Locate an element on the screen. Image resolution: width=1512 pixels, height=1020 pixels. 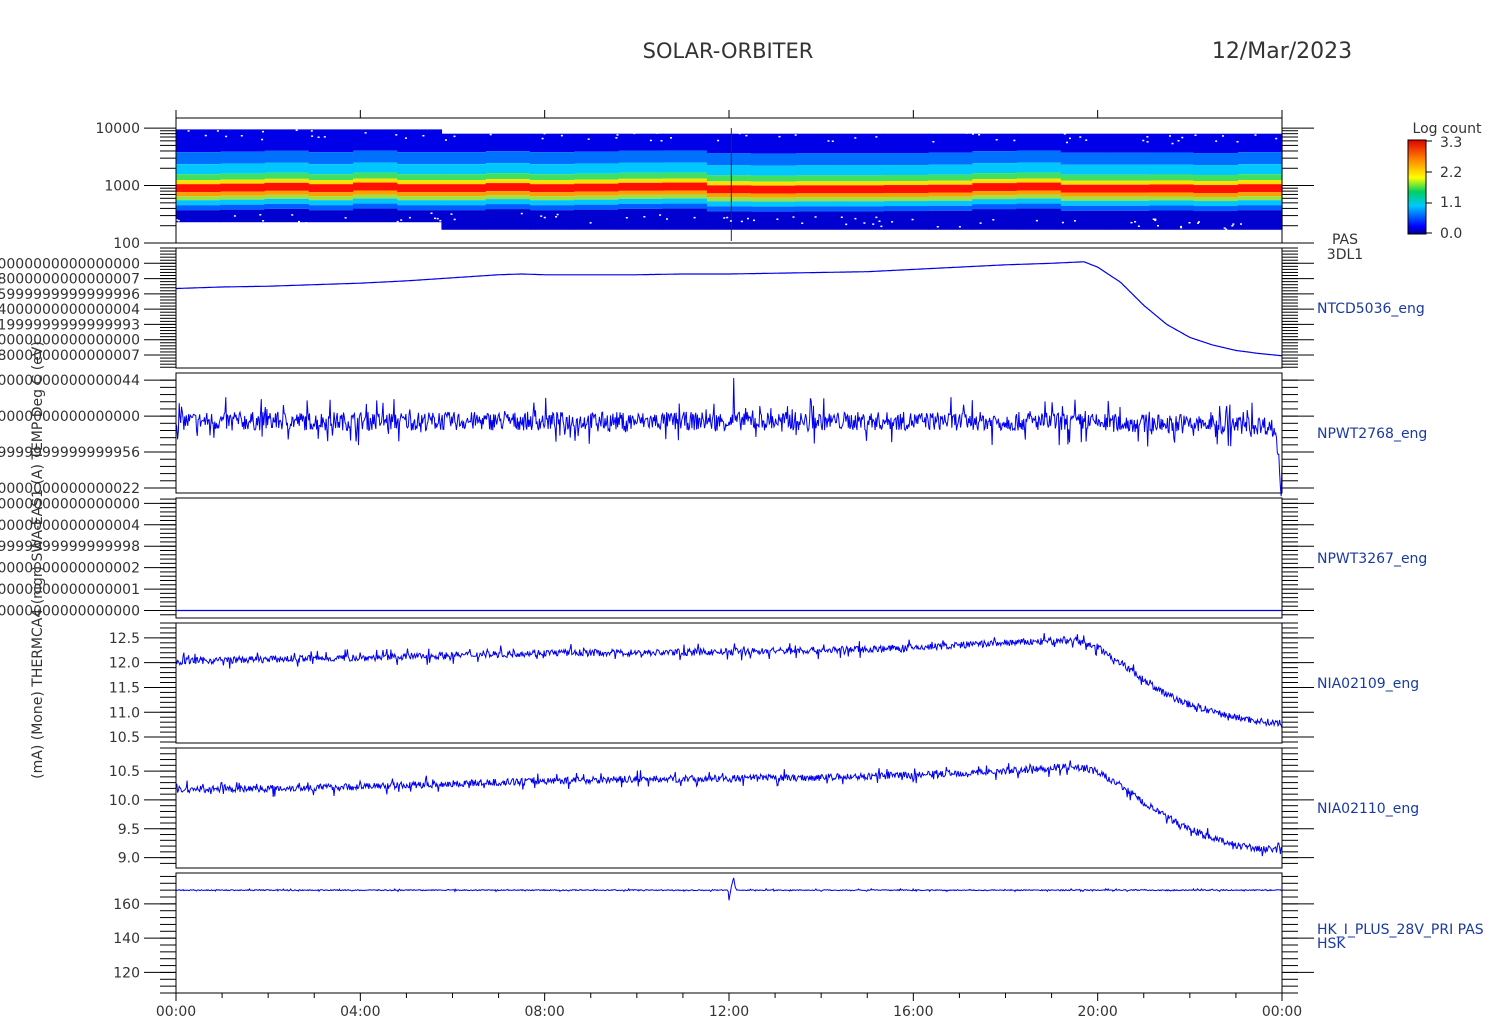
colorbar-title: Log count is located at coordinates (1447, 129).